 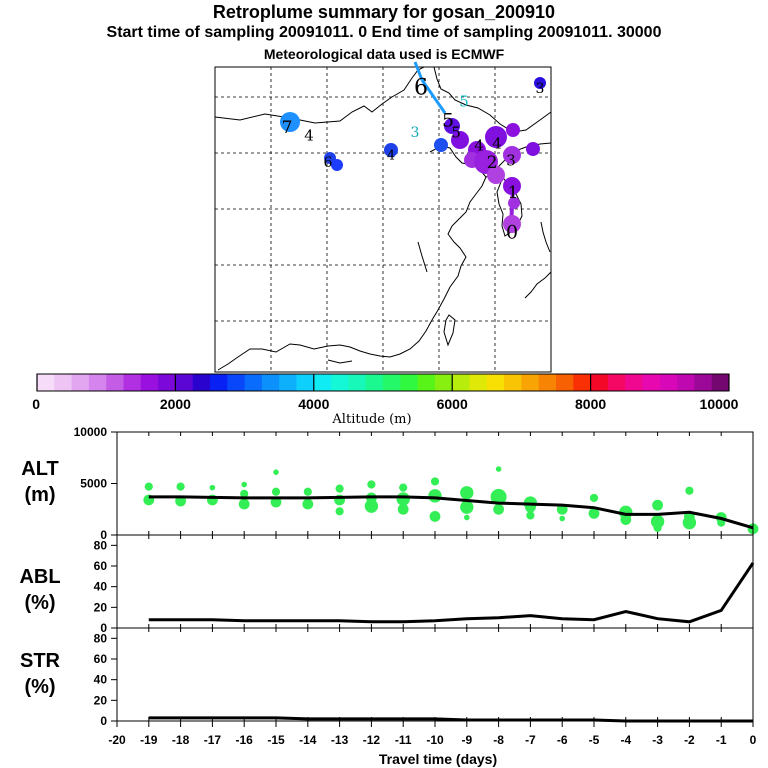 What do you see at coordinates (385, 400) in the screenshot?
I see `colorbar: 0 2000 4000 6000 8000 10000 Altitude (m)` at bounding box center [385, 400].